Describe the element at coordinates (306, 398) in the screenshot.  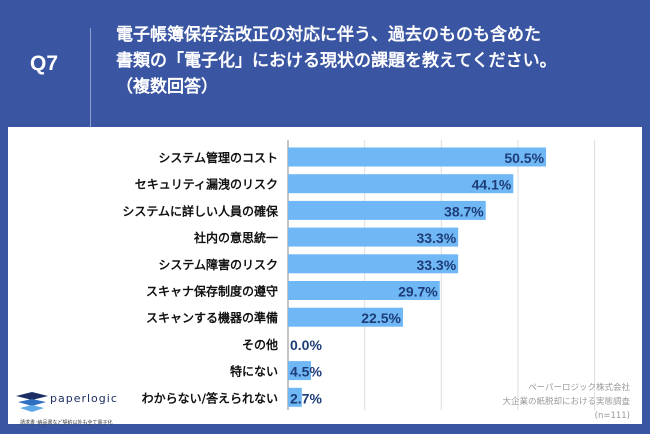
I see `value-label: 2.7%` at that location.